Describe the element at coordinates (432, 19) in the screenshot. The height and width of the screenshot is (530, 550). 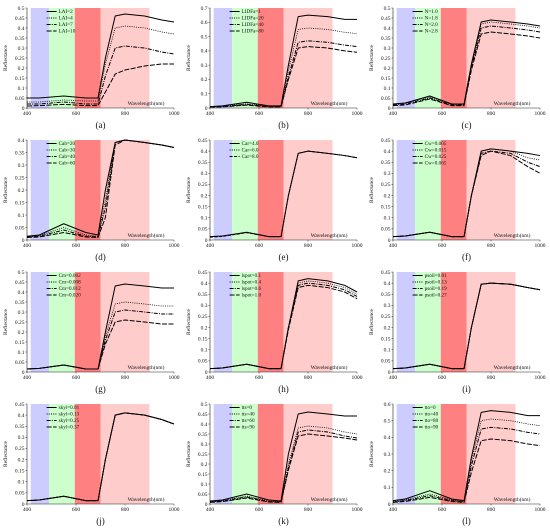
I see `legend-label: N=1.8` at that location.